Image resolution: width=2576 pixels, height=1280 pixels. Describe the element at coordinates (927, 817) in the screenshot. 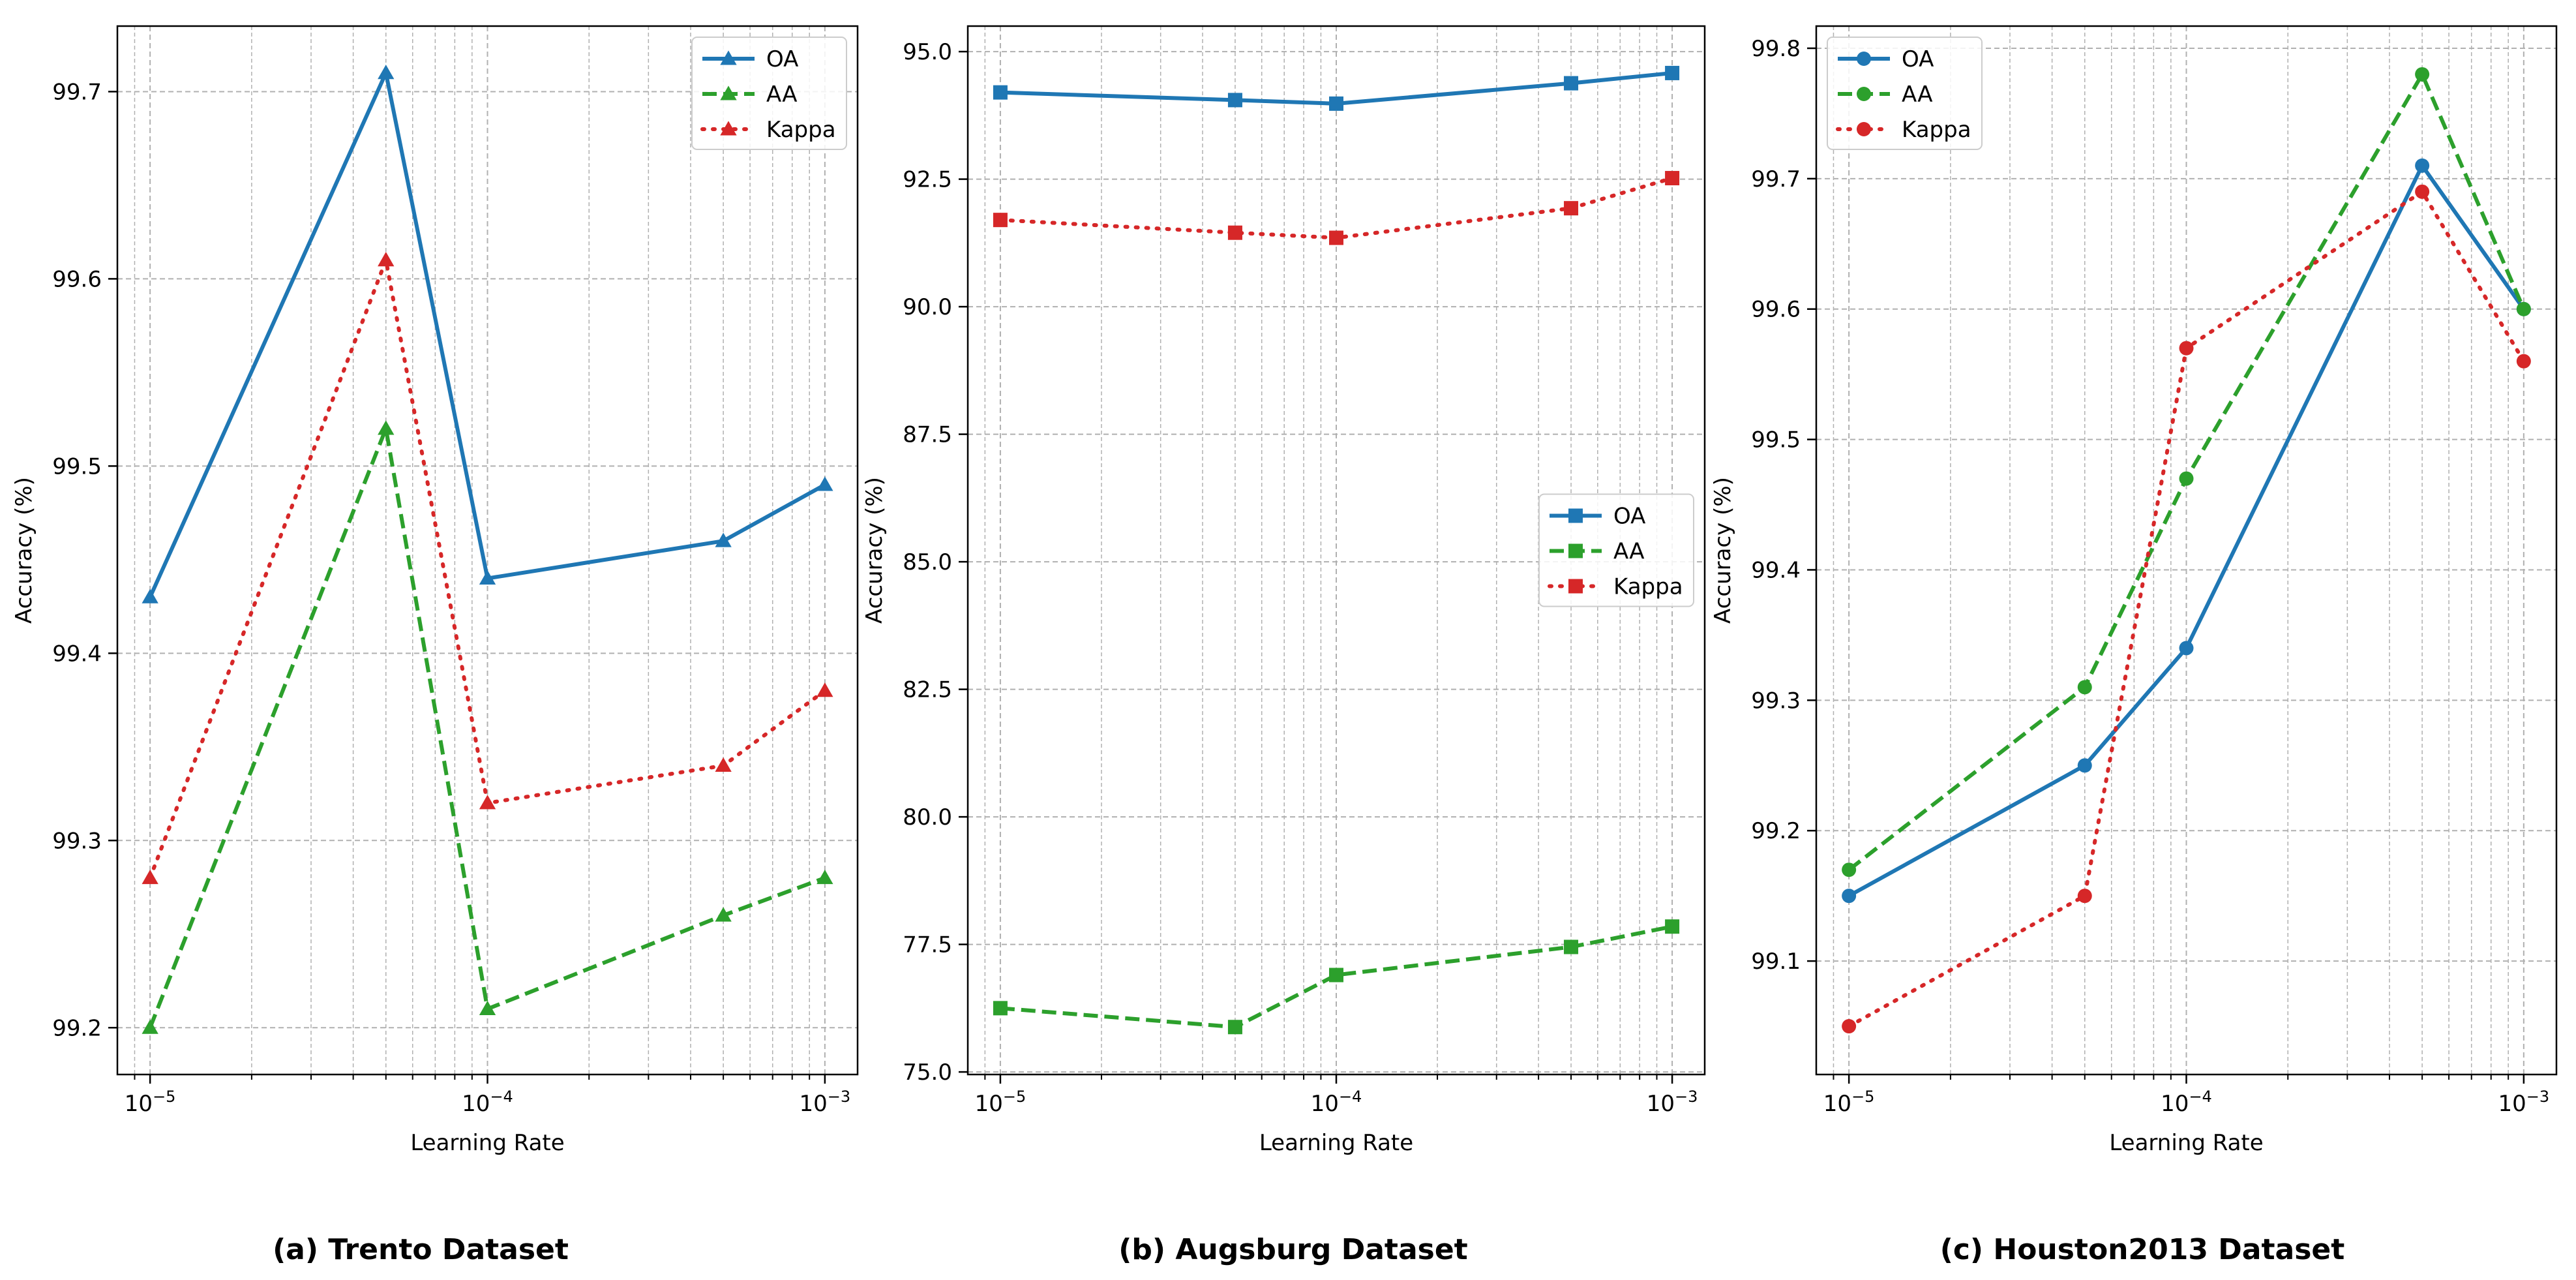

I see `y-tick-label: 80.0` at that location.